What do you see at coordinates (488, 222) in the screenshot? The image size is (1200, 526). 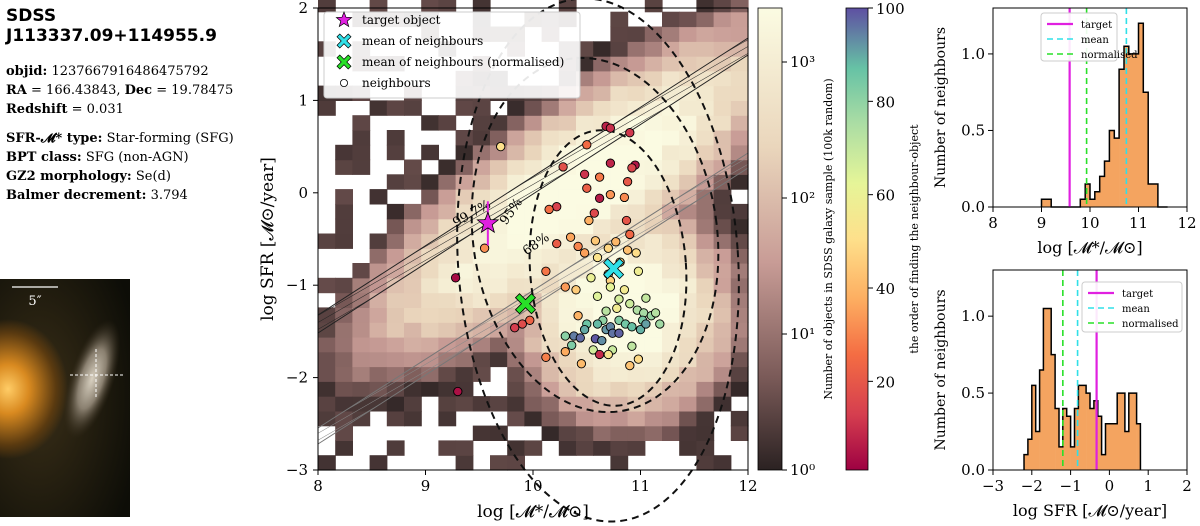 I see `target-marker` at bounding box center [488, 222].